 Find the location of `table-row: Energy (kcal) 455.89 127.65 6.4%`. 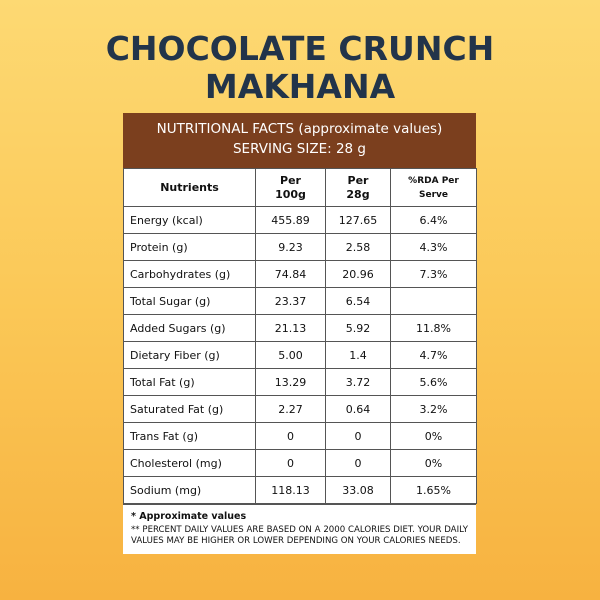

table-row: Energy (kcal) 455.89 127.65 6.4% is located at coordinates (300, 220).